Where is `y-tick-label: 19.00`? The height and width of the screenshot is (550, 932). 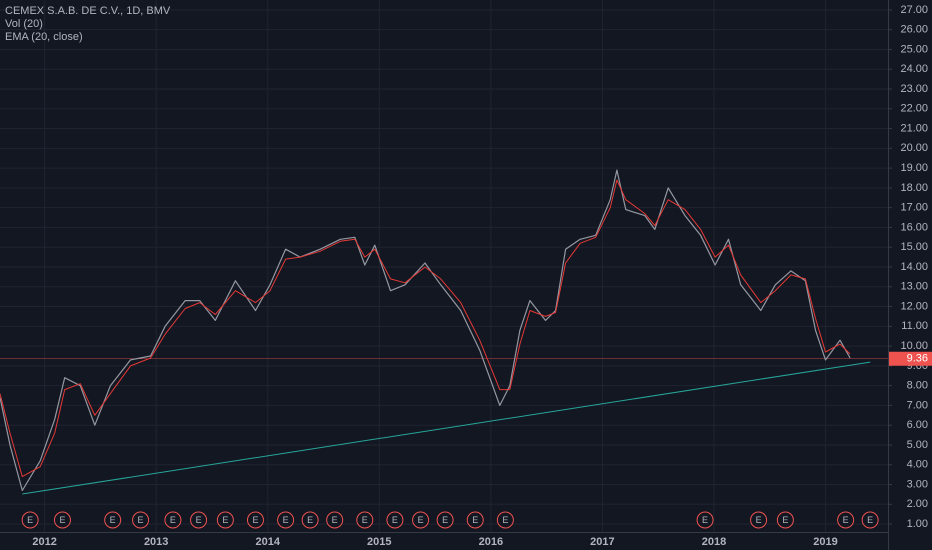 y-tick-label: 19.00 is located at coordinates (914, 168).